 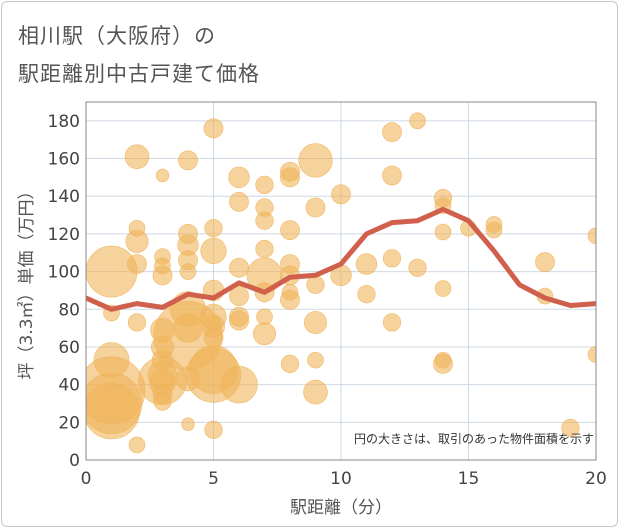 What do you see at coordinates (64, 273) in the screenshot?
I see `y-tick-label: 100` at bounding box center [64, 273].